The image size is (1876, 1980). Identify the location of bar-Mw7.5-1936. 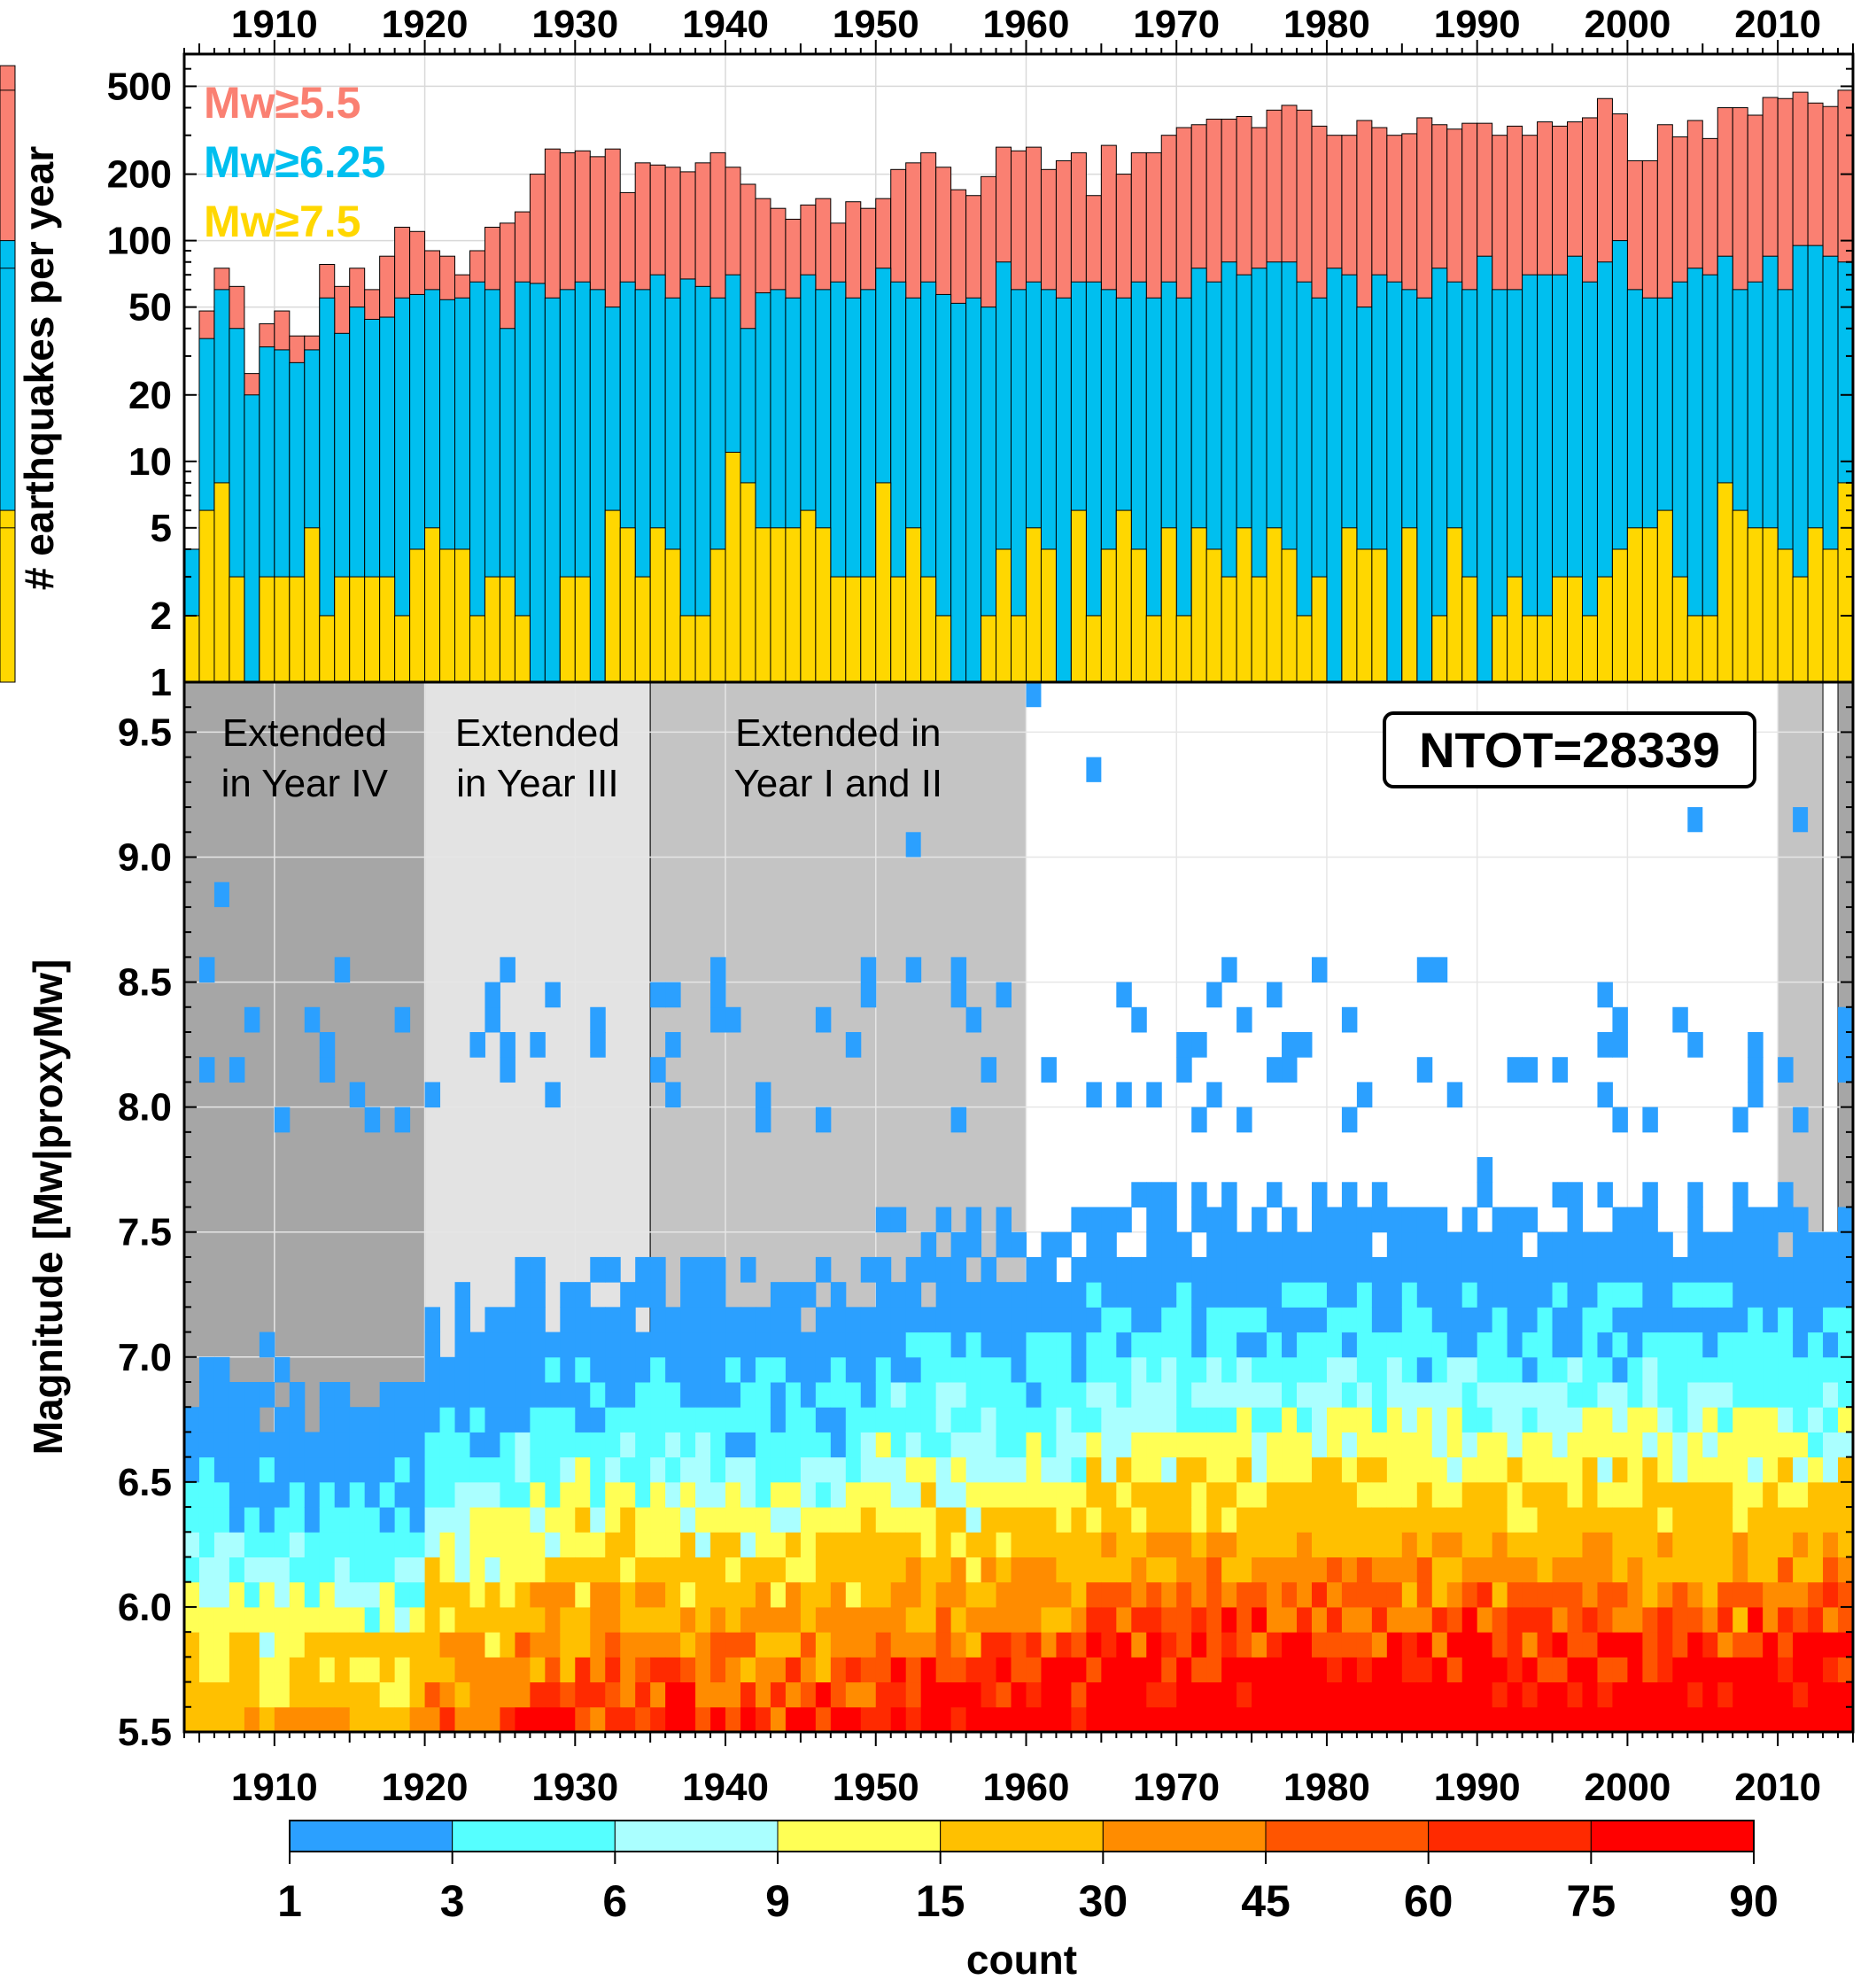
(672, 616).